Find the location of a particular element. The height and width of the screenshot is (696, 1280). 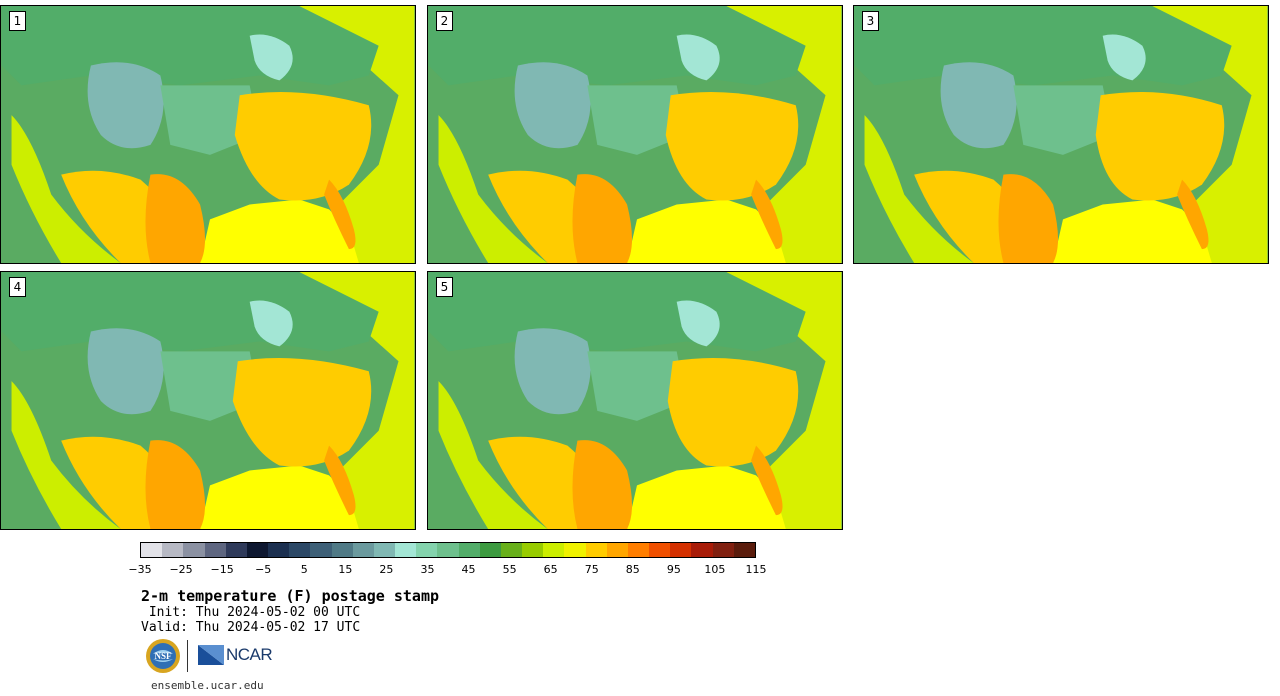

ncar-logo: NCAR is located at coordinates (235, 655).